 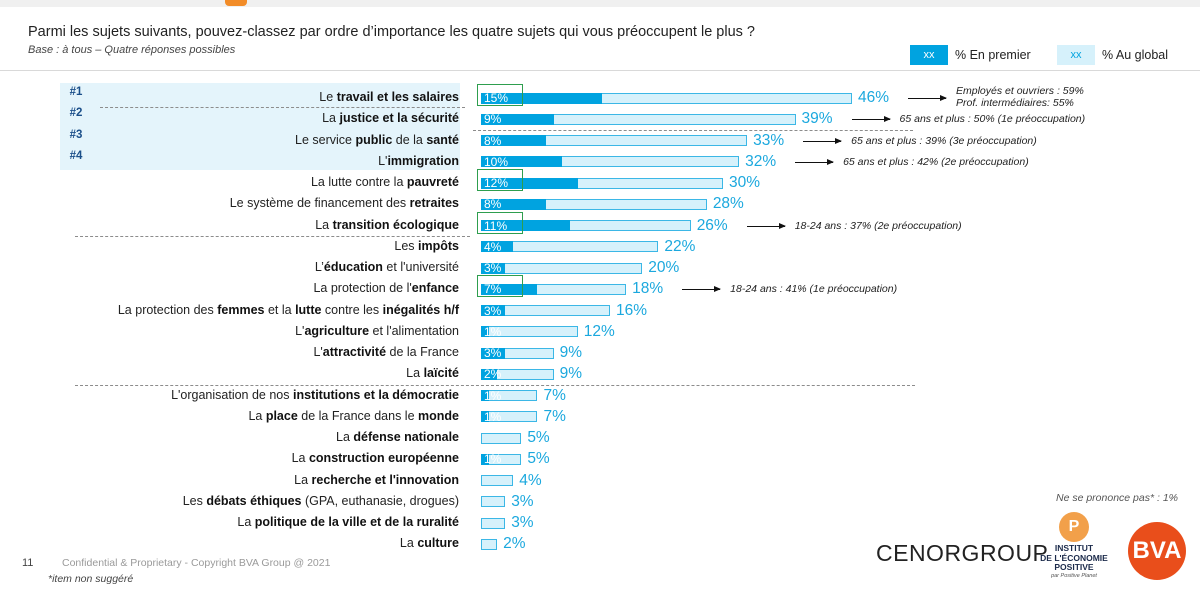 What do you see at coordinates (538, 437) in the screenshot?
I see `value-label-global: 5%` at bounding box center [538, 437].